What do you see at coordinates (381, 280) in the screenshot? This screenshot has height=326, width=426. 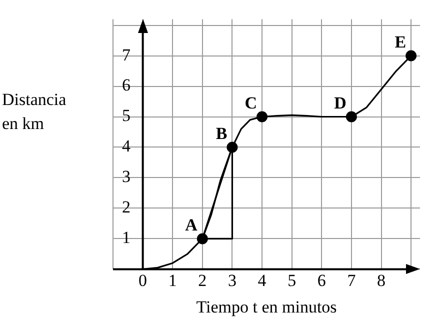 I see `x-tick-label: 8` at bounding box center [381, 280].